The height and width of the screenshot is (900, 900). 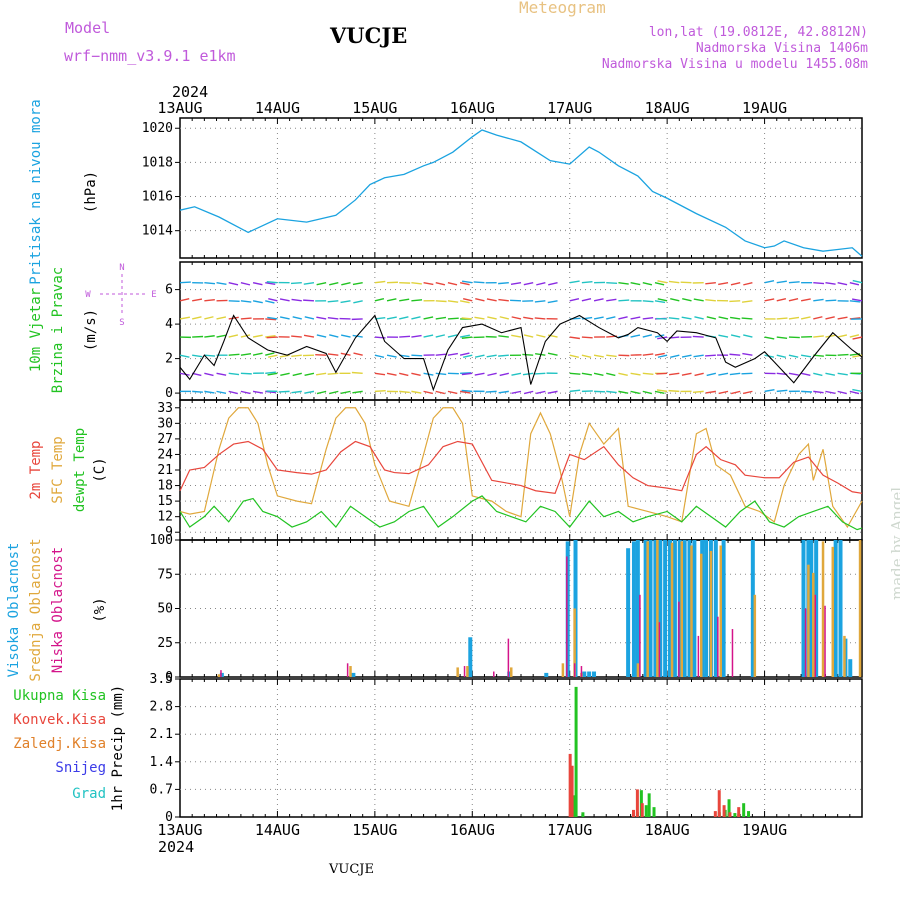 I want to click on x-tick-label-top: 16AUG, so click(x=472, y=108).